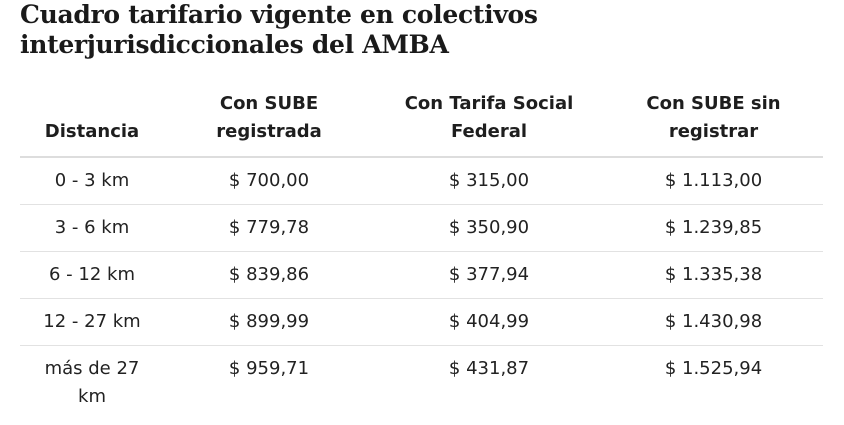  Describe the element at coordinates (489, 228) in the screenshot. I see `cell-tarifa-social: $ 350,90` at that location.